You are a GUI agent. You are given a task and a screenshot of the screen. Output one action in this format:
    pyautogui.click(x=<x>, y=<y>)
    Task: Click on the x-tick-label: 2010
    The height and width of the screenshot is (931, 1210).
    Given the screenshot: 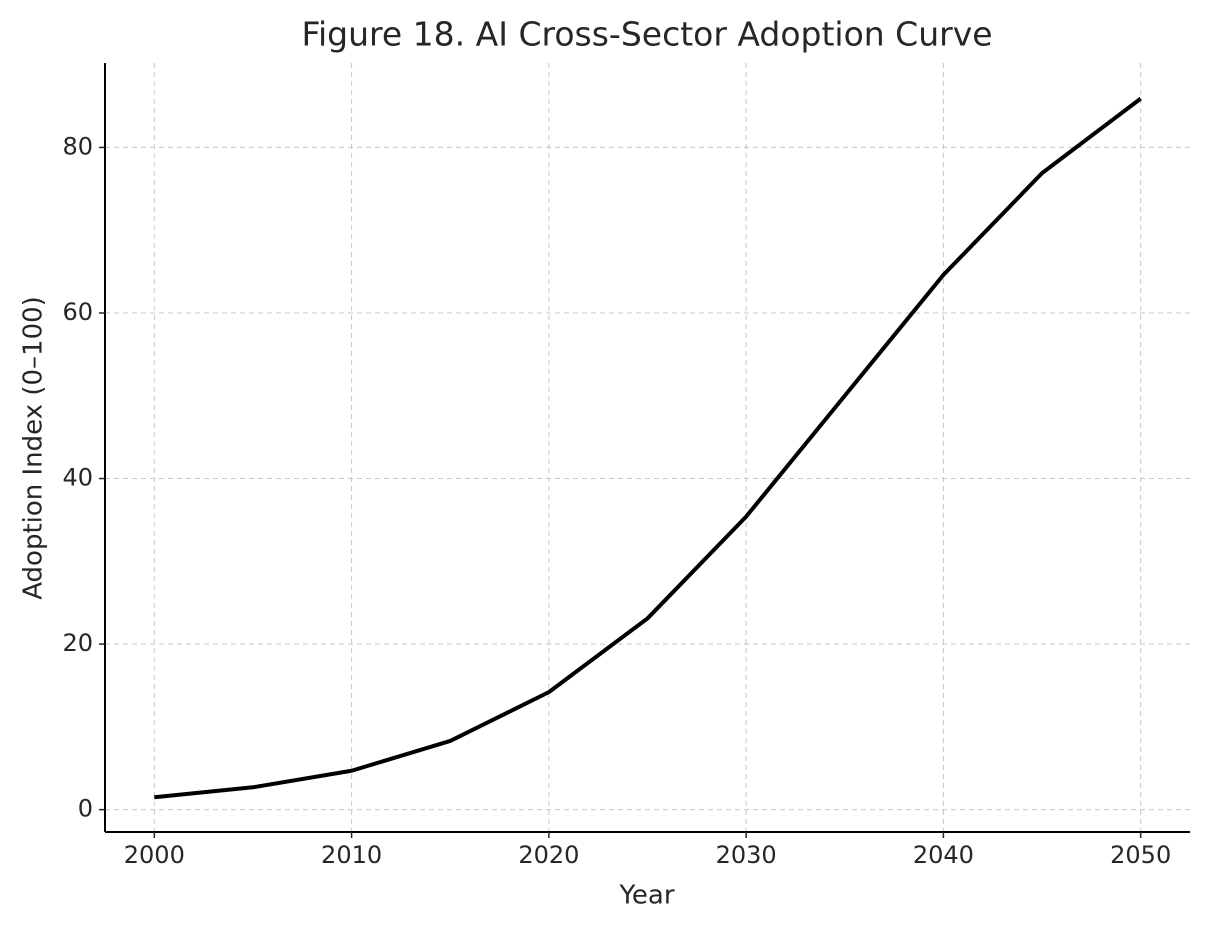 What is the action you would take?
    pyautogui.click(x=351, y=855)
    